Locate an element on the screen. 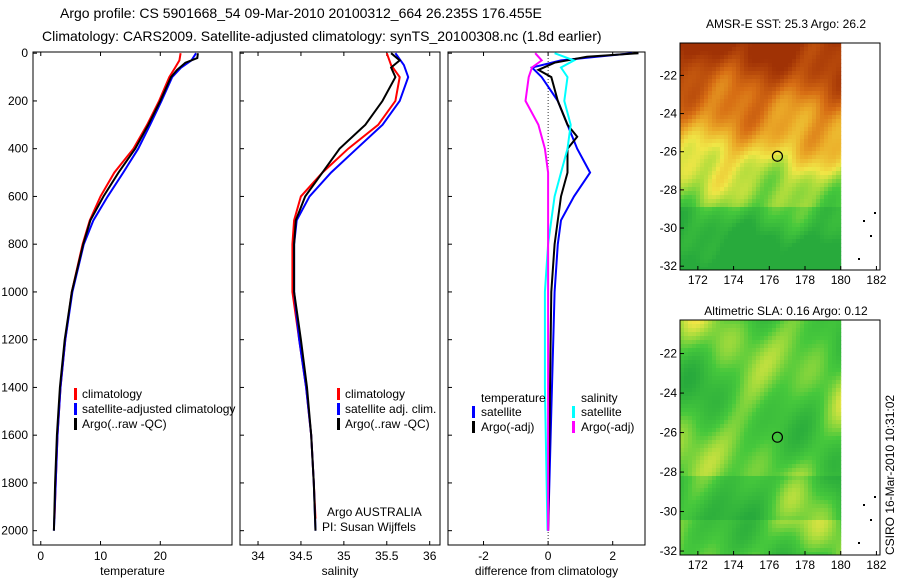  float-program-annotation: Argo AUSTRALIA is located at coordinates (374, 512).